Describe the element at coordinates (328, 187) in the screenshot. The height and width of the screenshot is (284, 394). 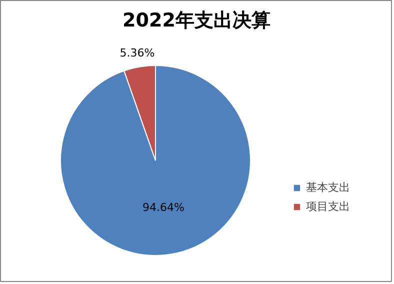
I see `legend-label: 基本支出` at that location.